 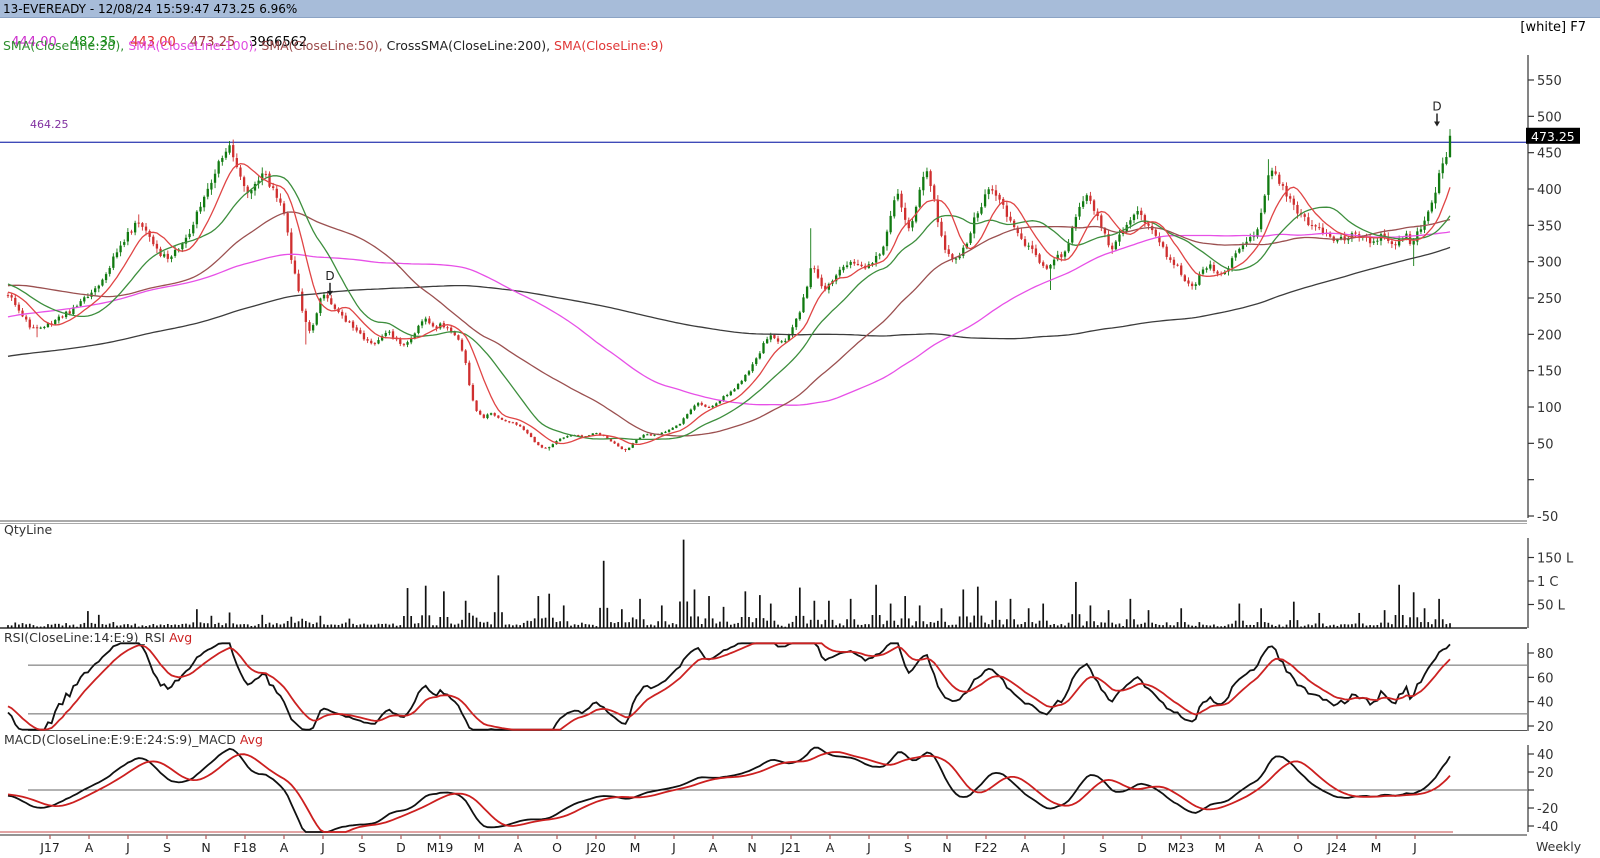 What do you see at coordinates (468, 45) in the screenshot?
I see `overlay-indicator-label: CrossSMA(CloseLine:200),` at bounding box center [468, 45].